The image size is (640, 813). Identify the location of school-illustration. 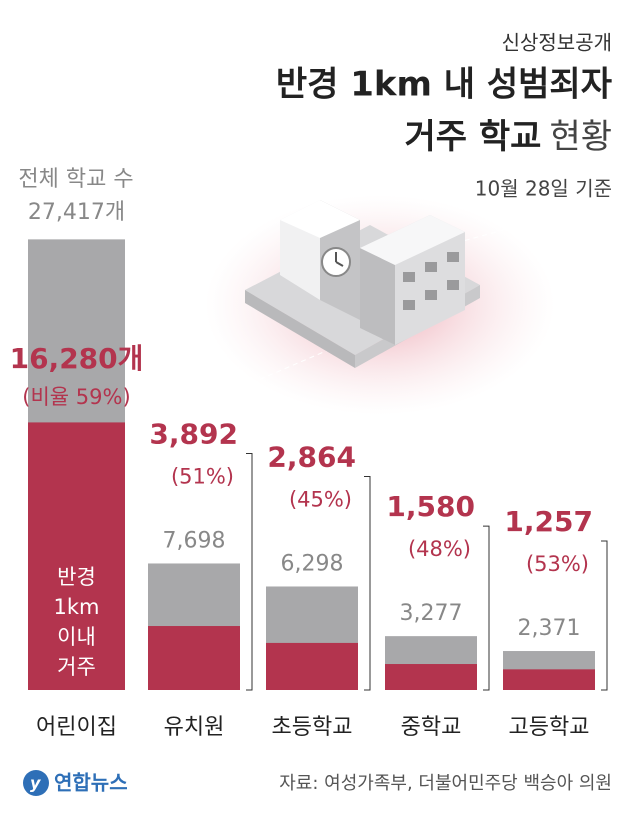
(380, 305).